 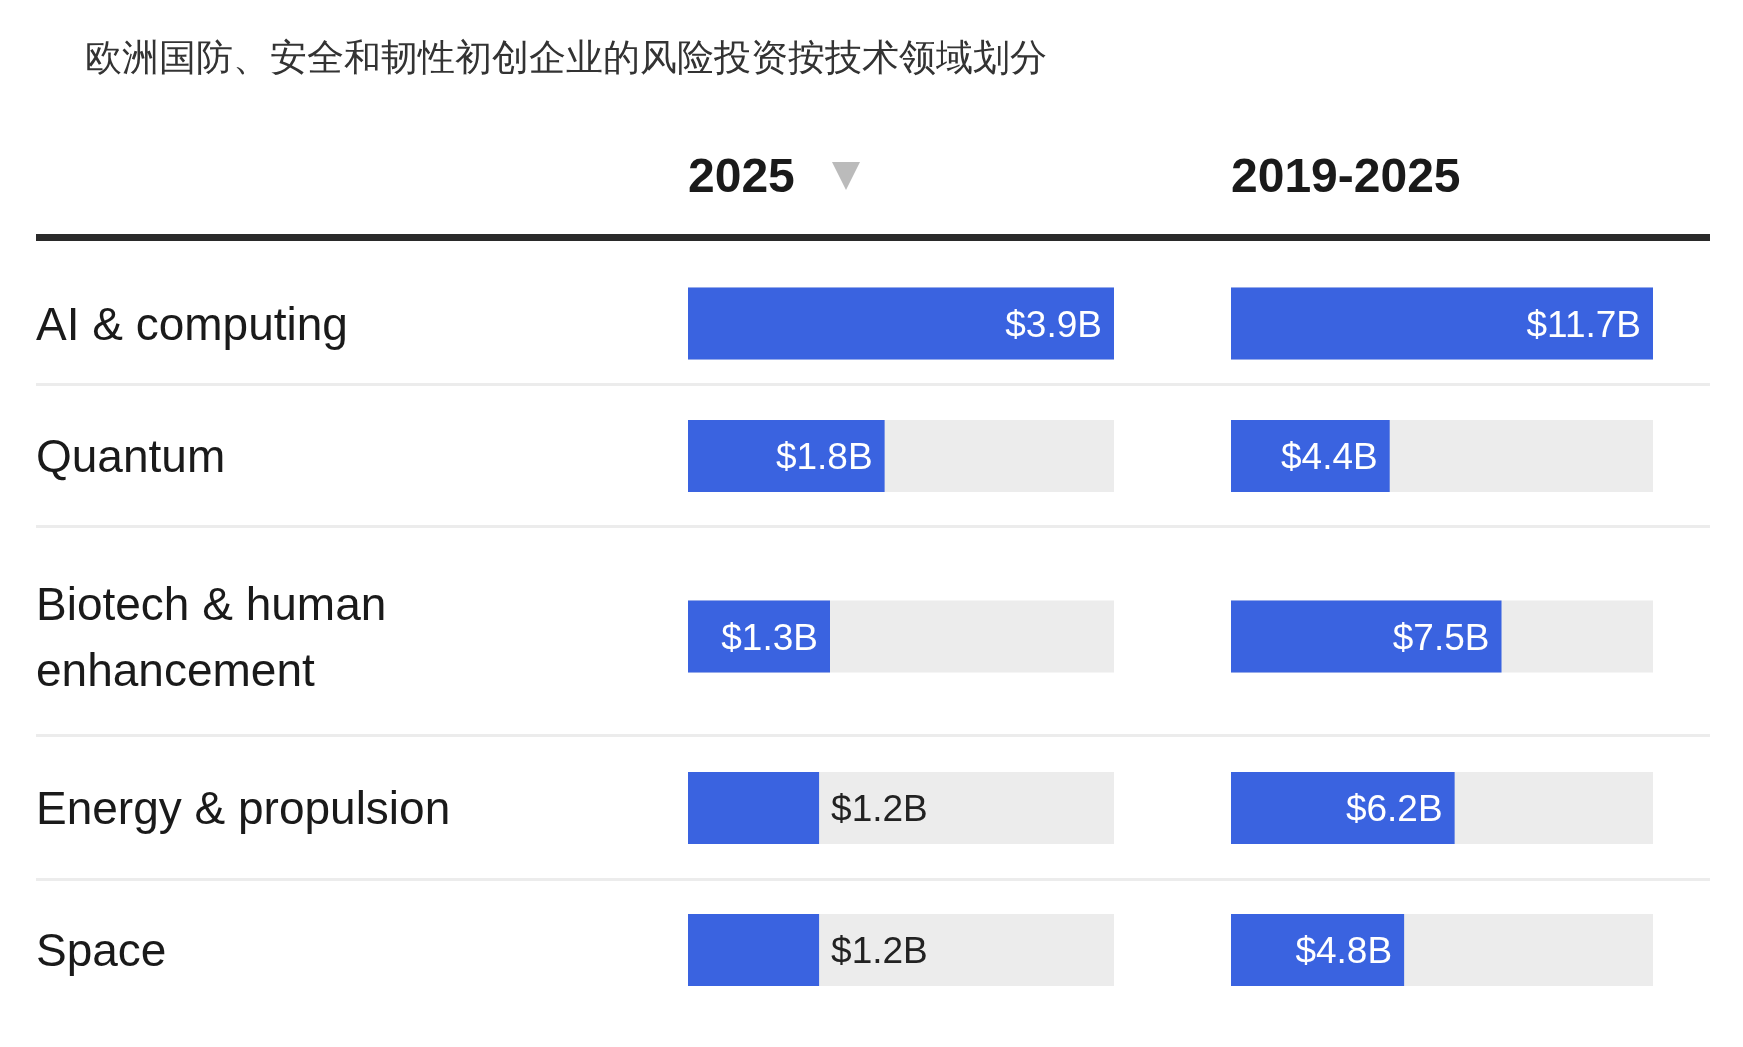 What do you see at coordinates (1394, 808) in the screenshot?
I see `data-label: $6.2B` at bounding box center [1394, 808].